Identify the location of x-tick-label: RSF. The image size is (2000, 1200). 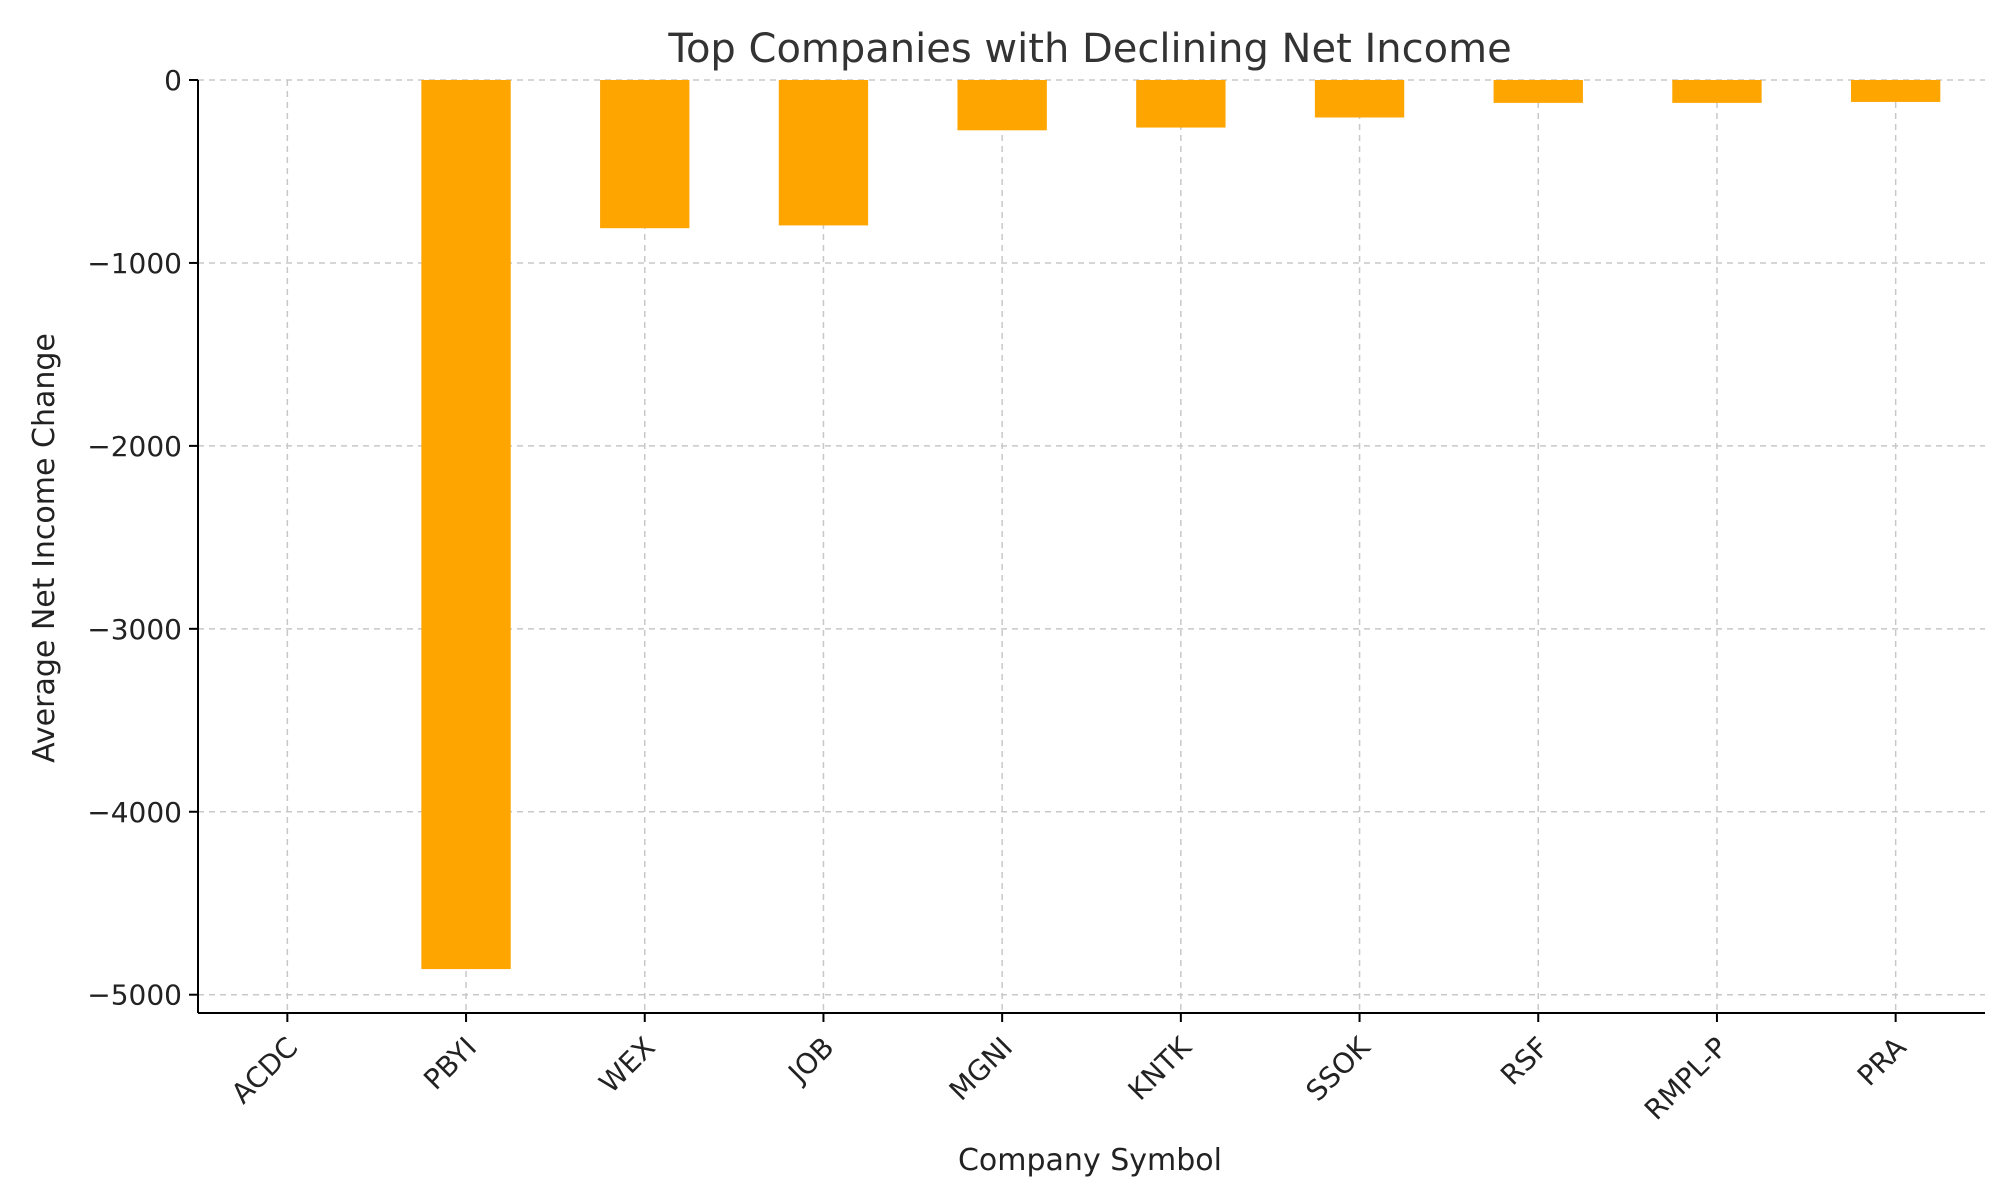
(1524, 1061).